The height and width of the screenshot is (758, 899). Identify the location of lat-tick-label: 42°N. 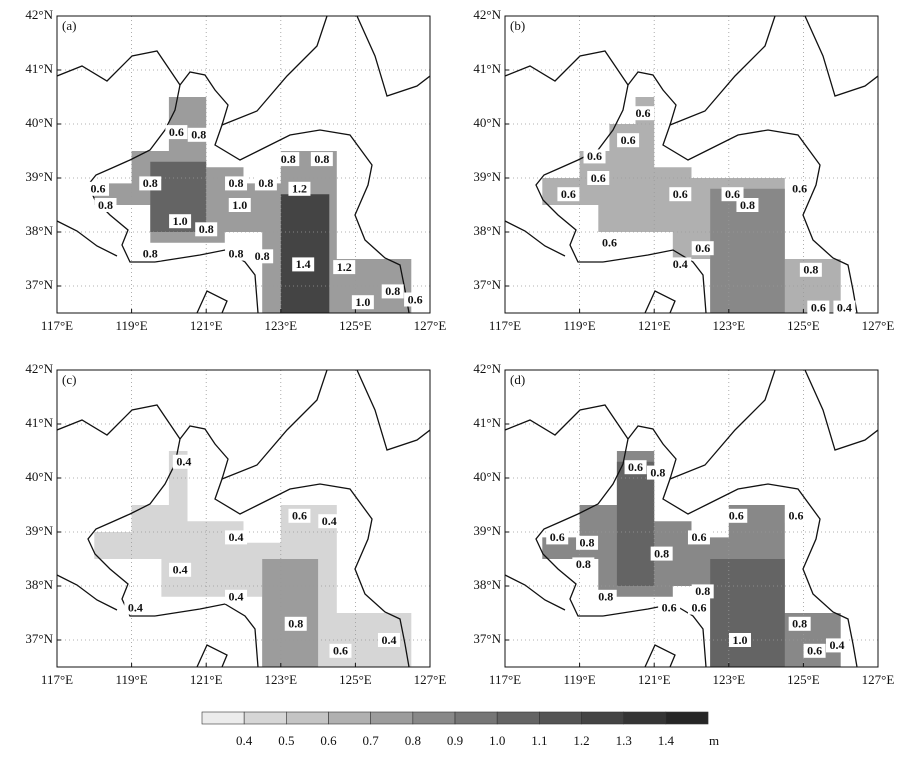
(487, 14).